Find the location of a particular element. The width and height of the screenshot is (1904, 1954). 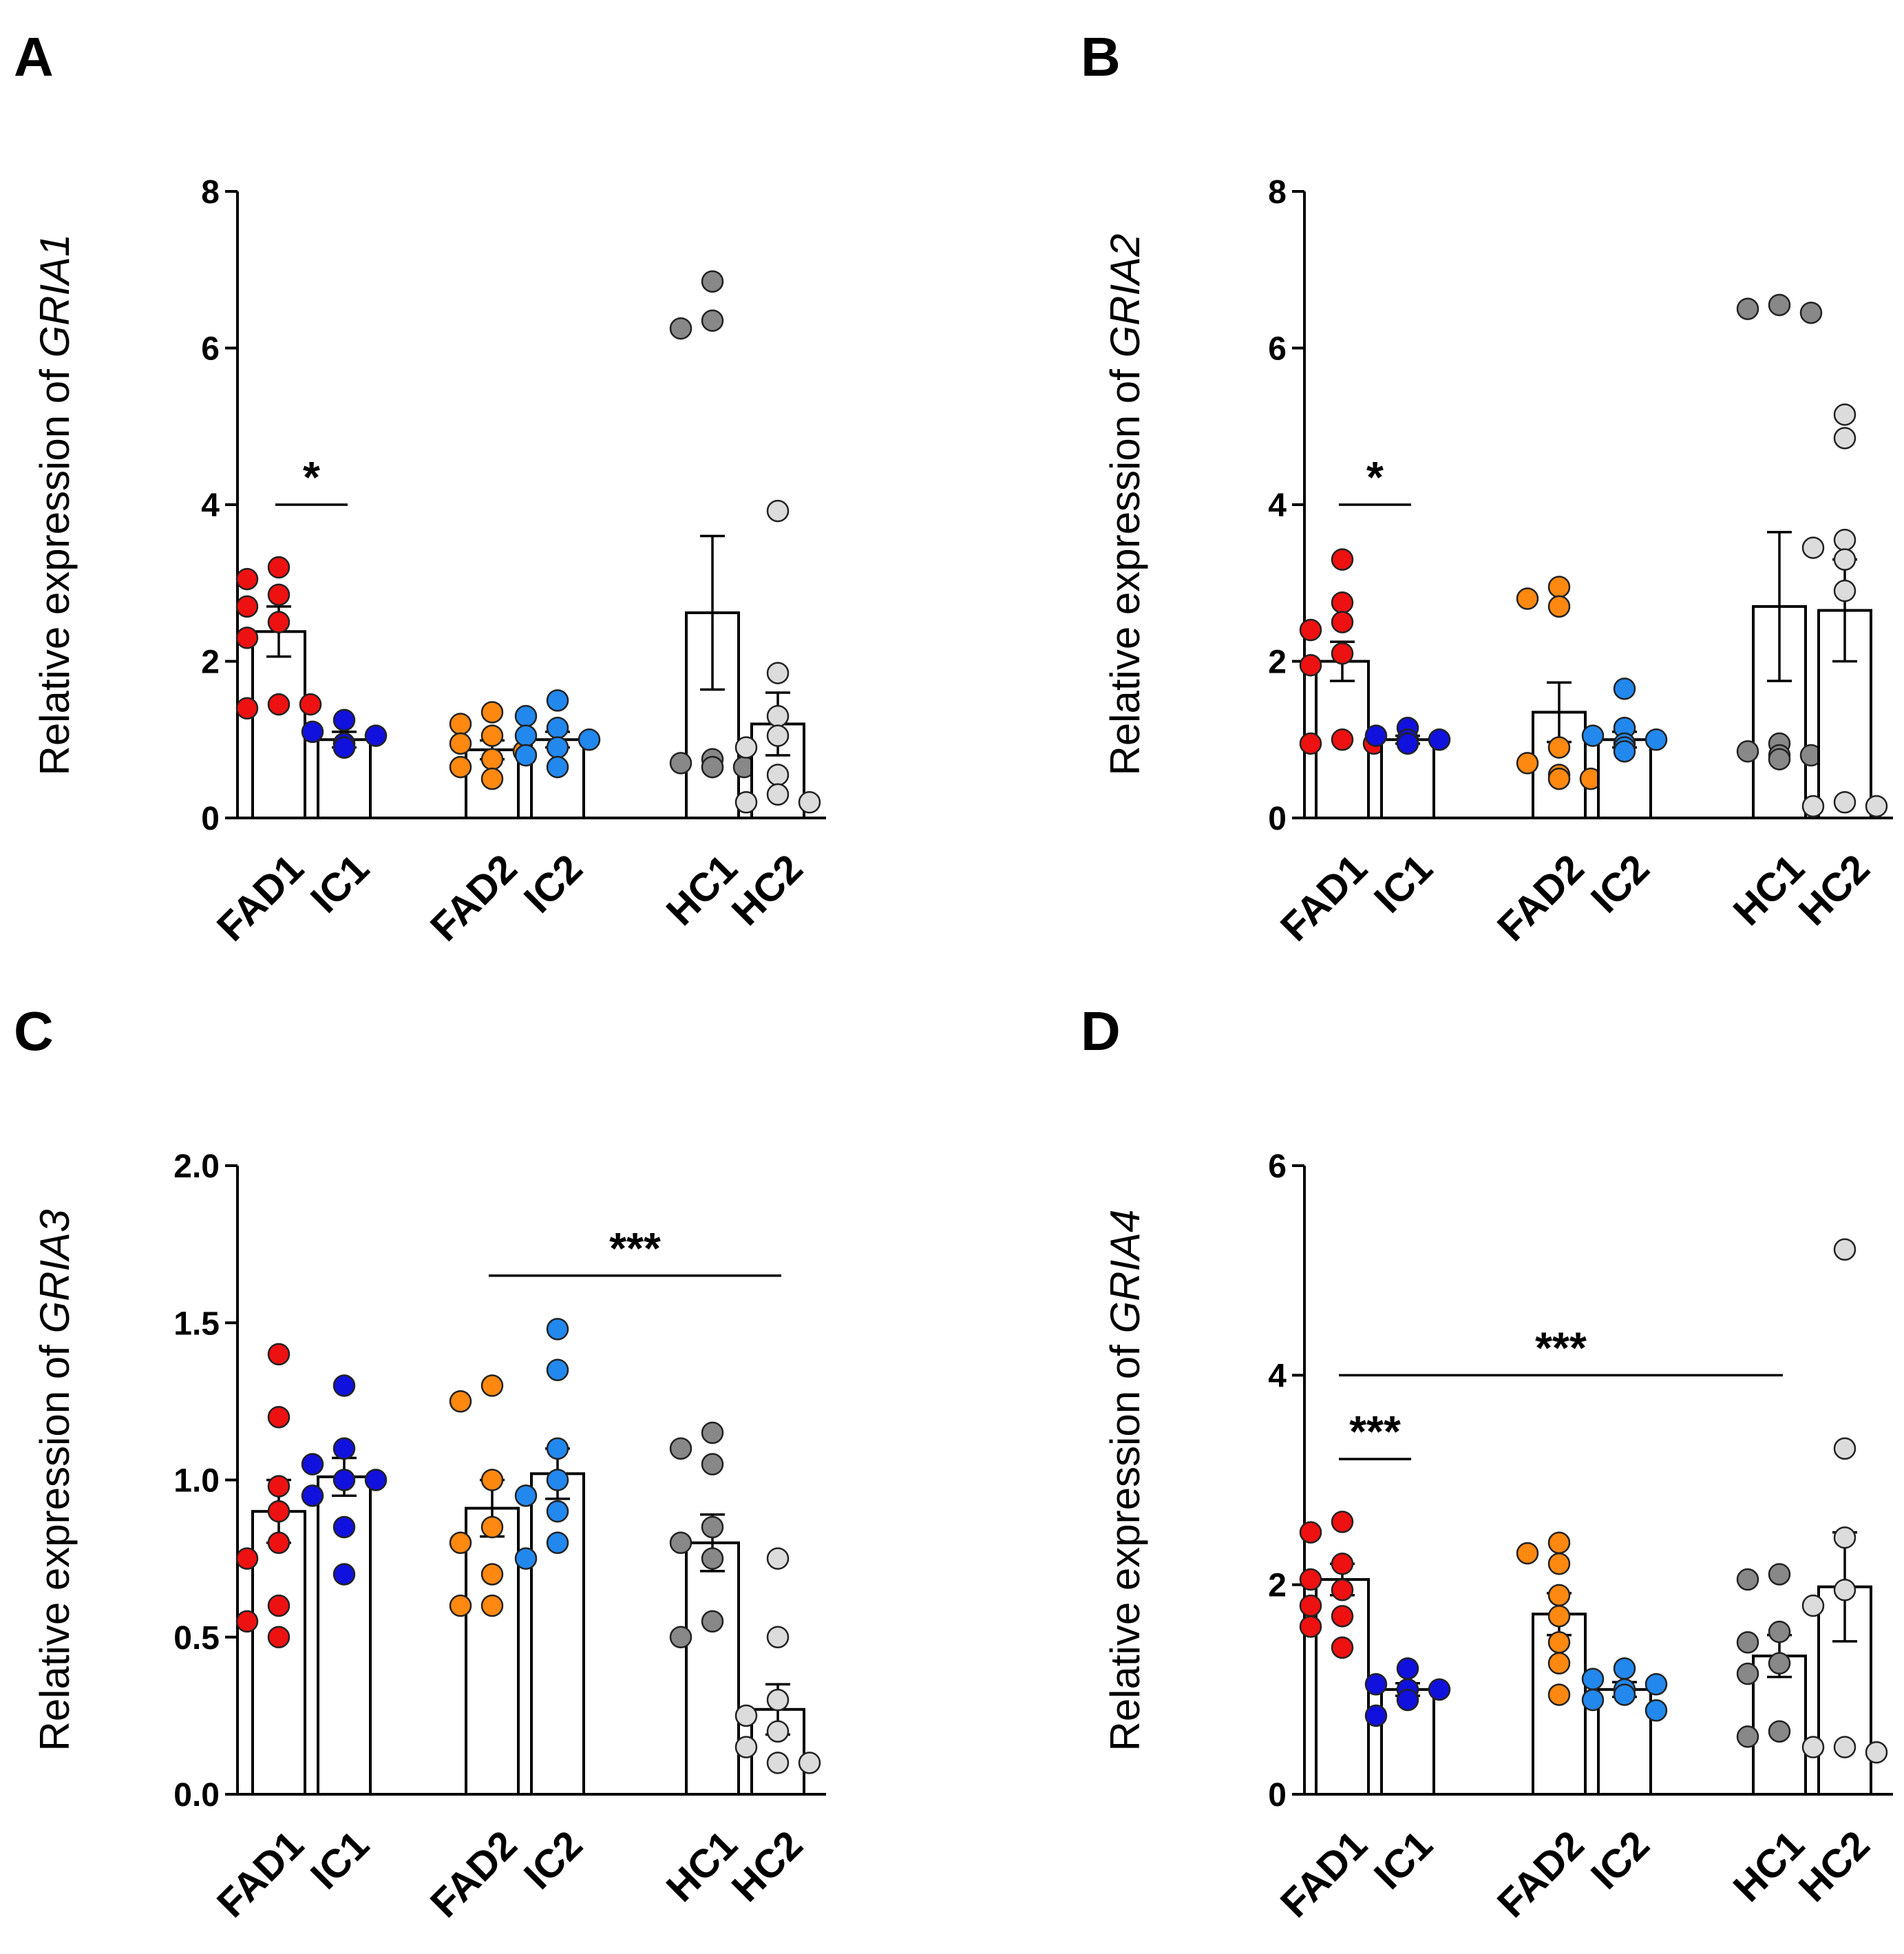

significance-label: * is located at coordinates (311, 477).